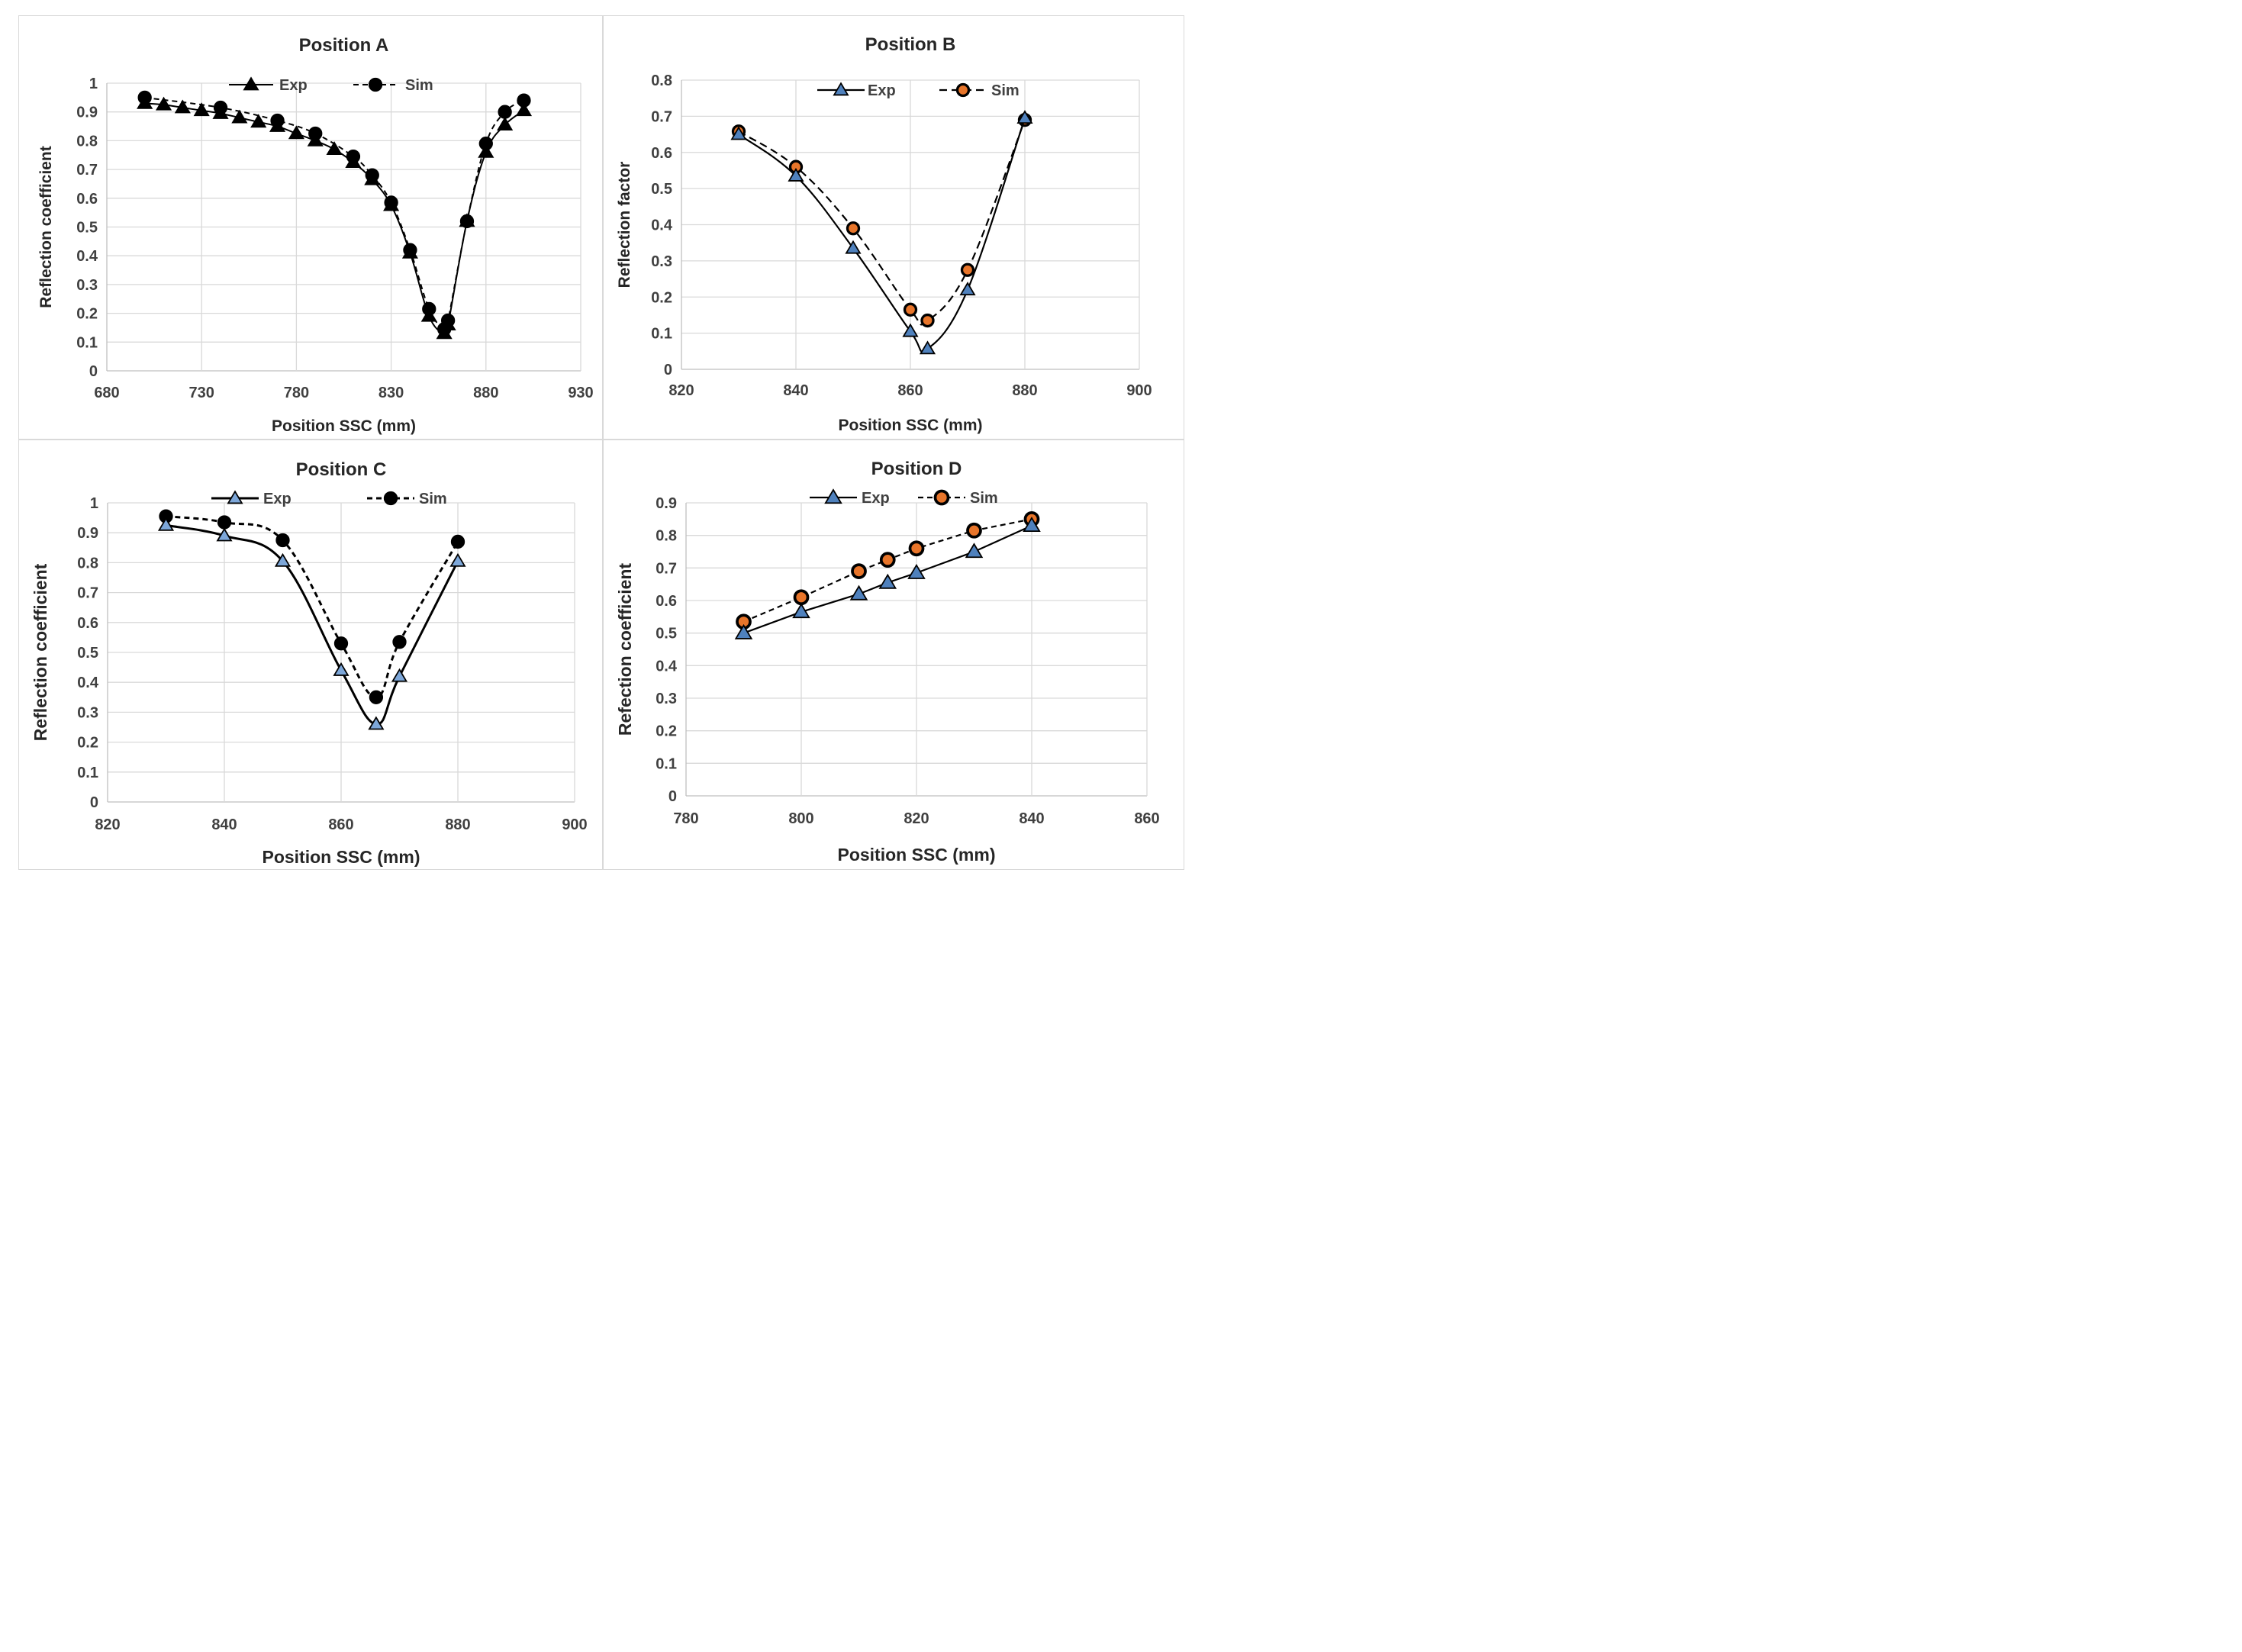  I want to click on y-tick-label: 0.7, so click(87, 593).